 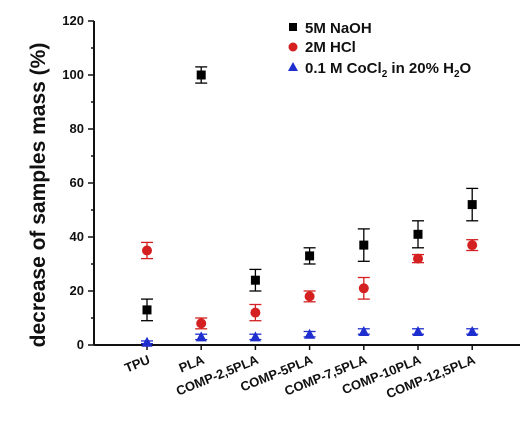 What do you see at coordinates (77, 290) in the screenshot?
I see `y-tick-label: 20` at bounding box center [77, 290].